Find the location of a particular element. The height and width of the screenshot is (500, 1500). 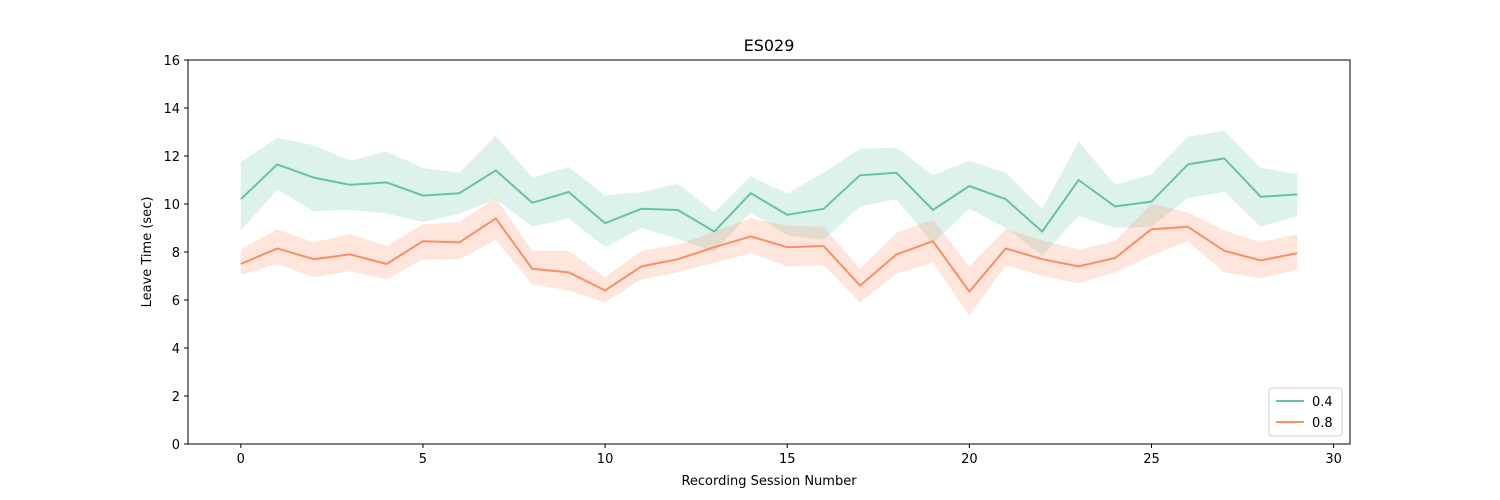

y-tick-label: 6 is located at coordinates (176, 301).